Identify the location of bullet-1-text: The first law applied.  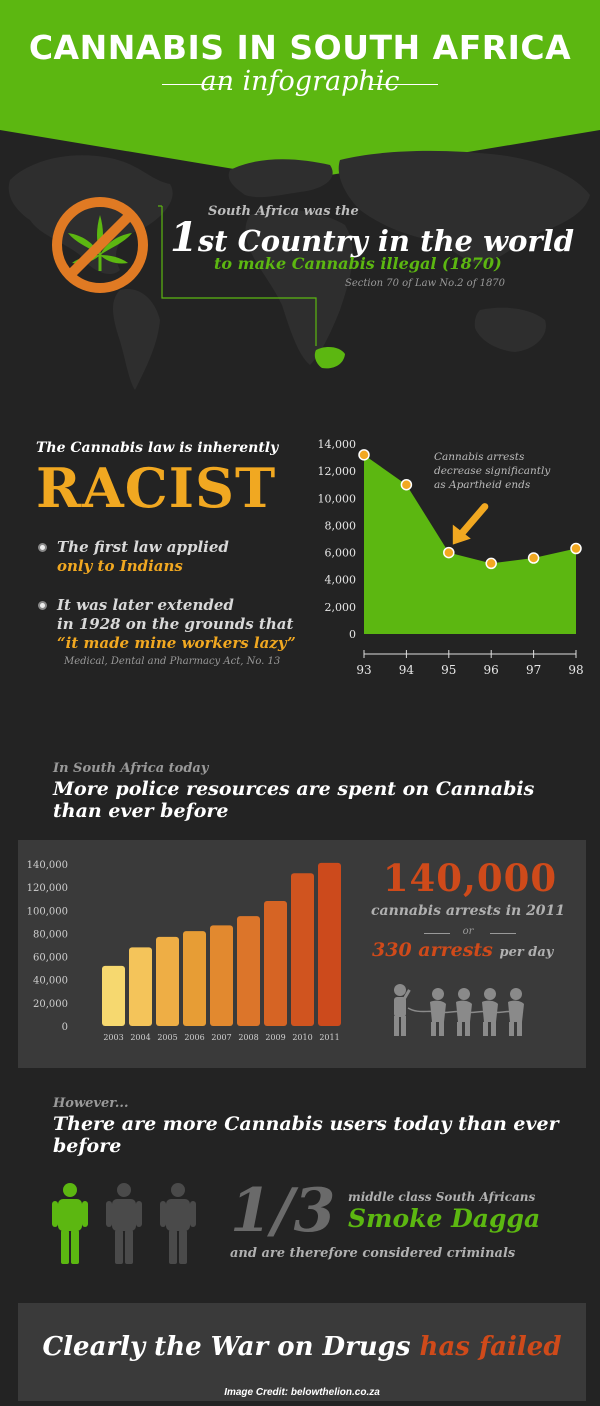
(143, 547).